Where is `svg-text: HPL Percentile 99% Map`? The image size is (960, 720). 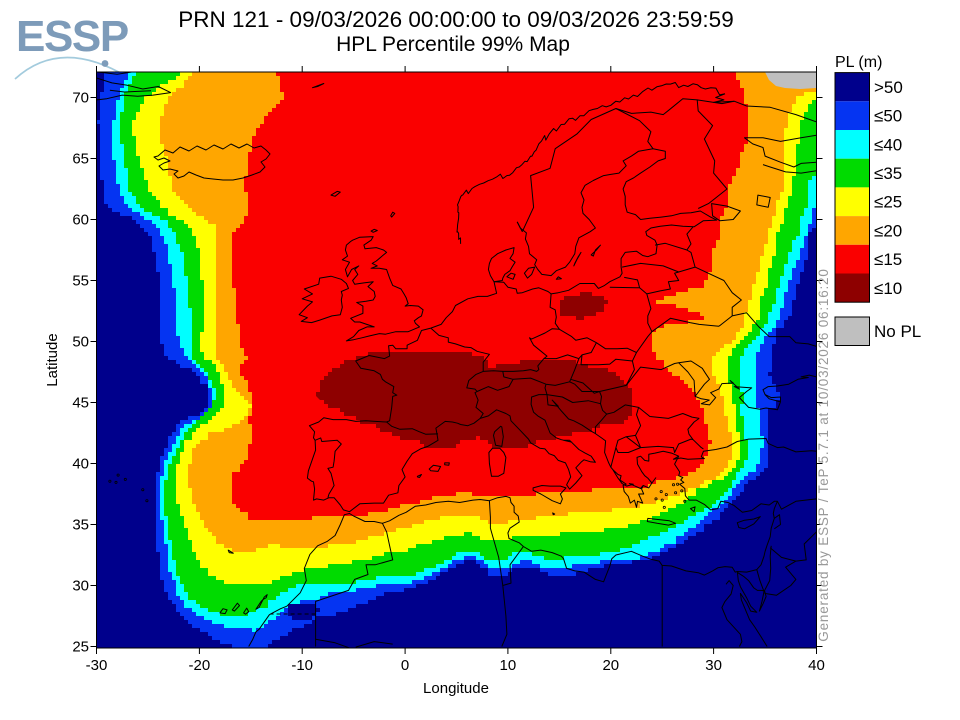
svg-text: HPL Percentile 99% Map is located at coordinates (453, 44).